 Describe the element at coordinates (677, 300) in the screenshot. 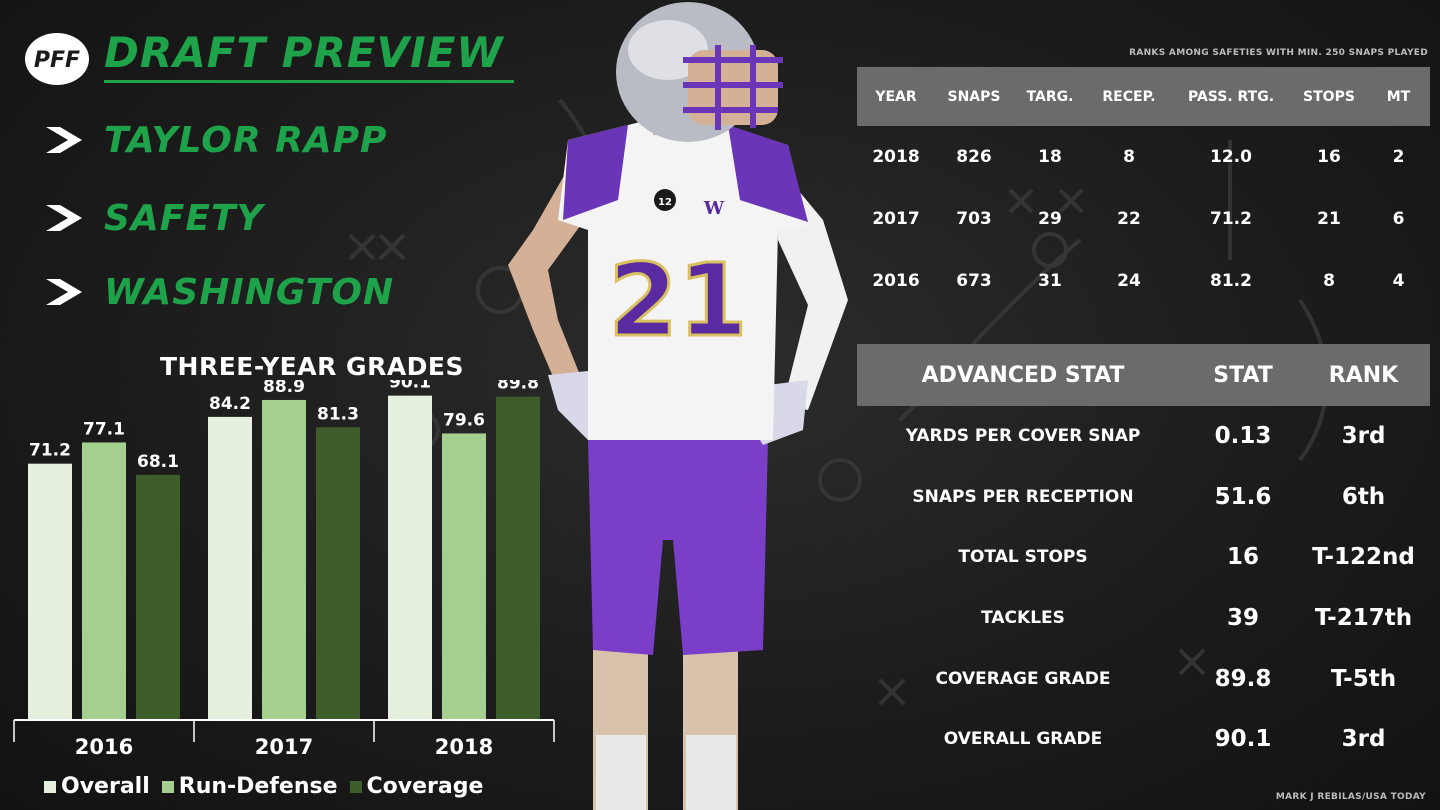

I see `jersey-number: 21` at that location.